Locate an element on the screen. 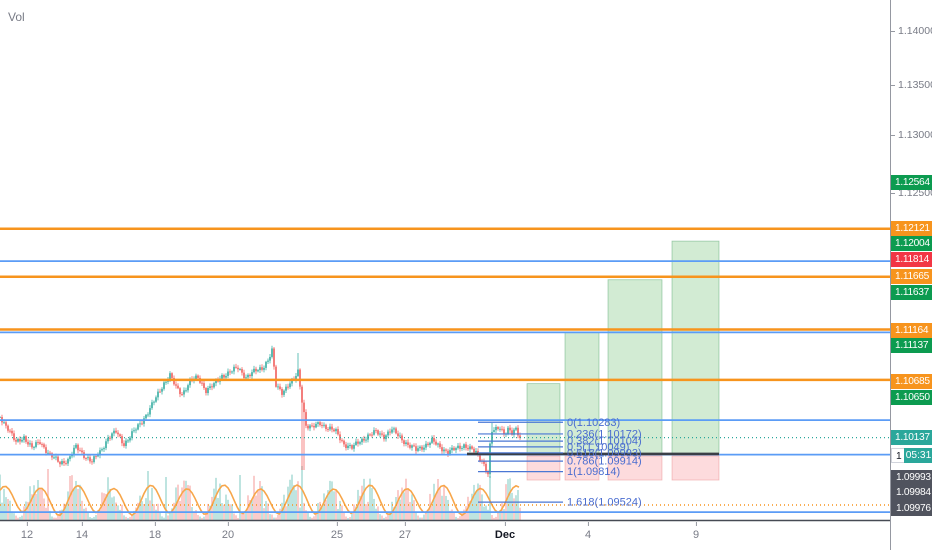 The image size is (932, 550). fib-level-label: 0(1.10283) is located at coordinates (593, 423).